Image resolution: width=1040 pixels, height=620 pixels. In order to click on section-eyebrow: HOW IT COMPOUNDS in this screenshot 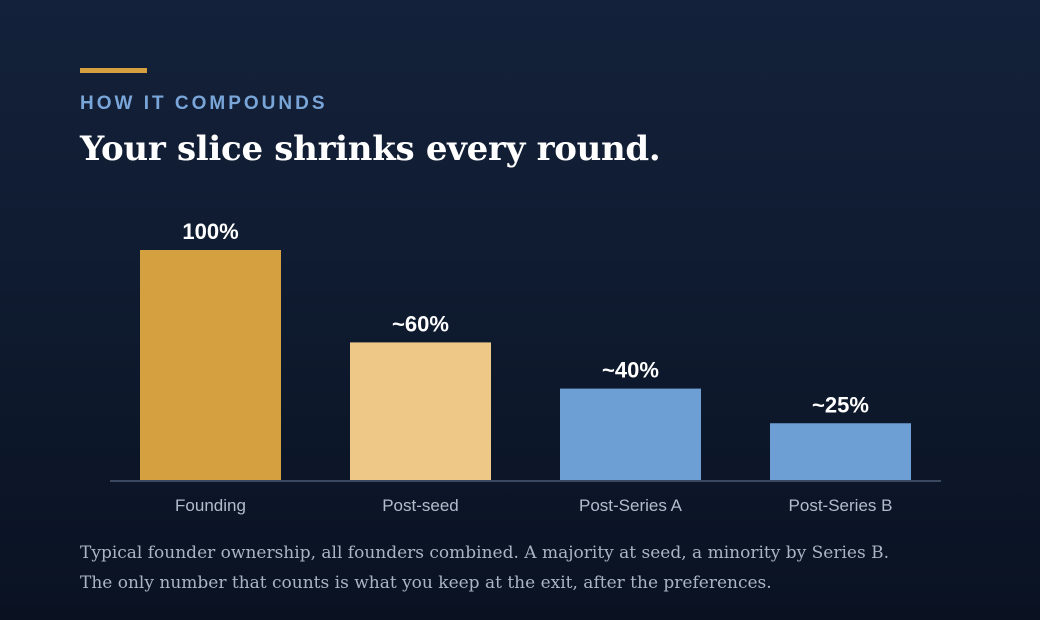, I will do `click(204, 103)`.